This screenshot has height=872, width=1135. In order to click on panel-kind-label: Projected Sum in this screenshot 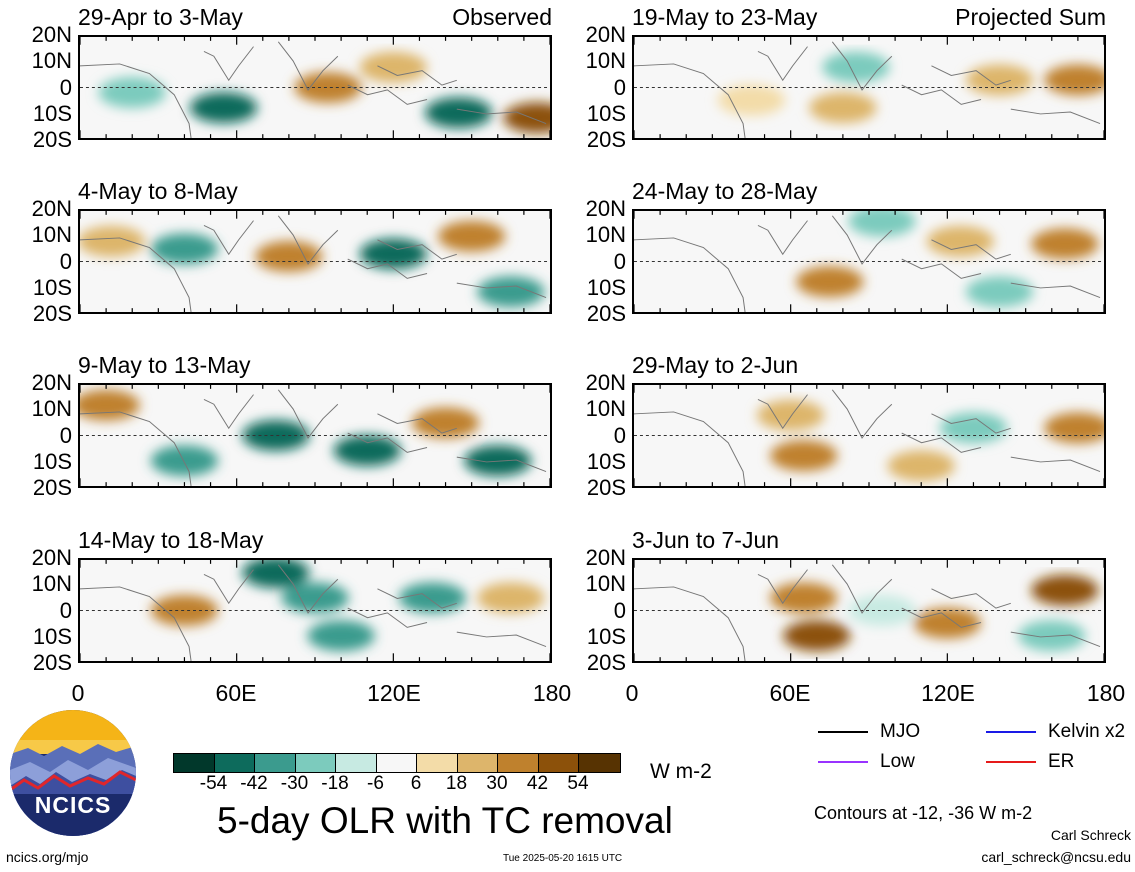, I will do `click(1030, 17)`.